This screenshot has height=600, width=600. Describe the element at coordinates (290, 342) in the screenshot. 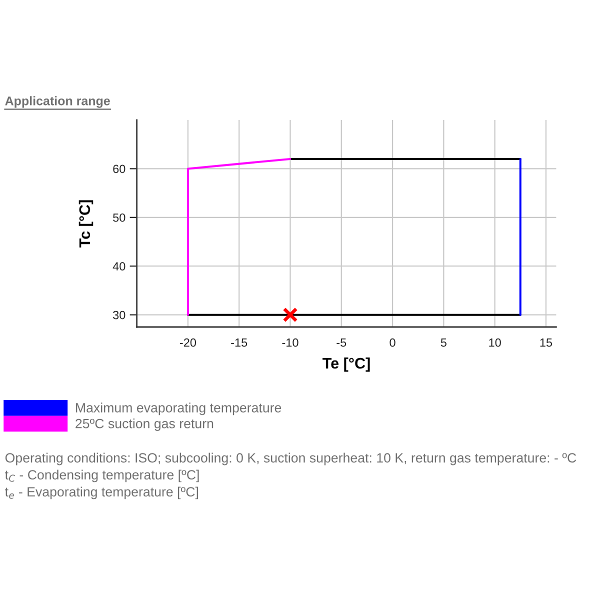

I see `x-tick-label: -10` at that location.